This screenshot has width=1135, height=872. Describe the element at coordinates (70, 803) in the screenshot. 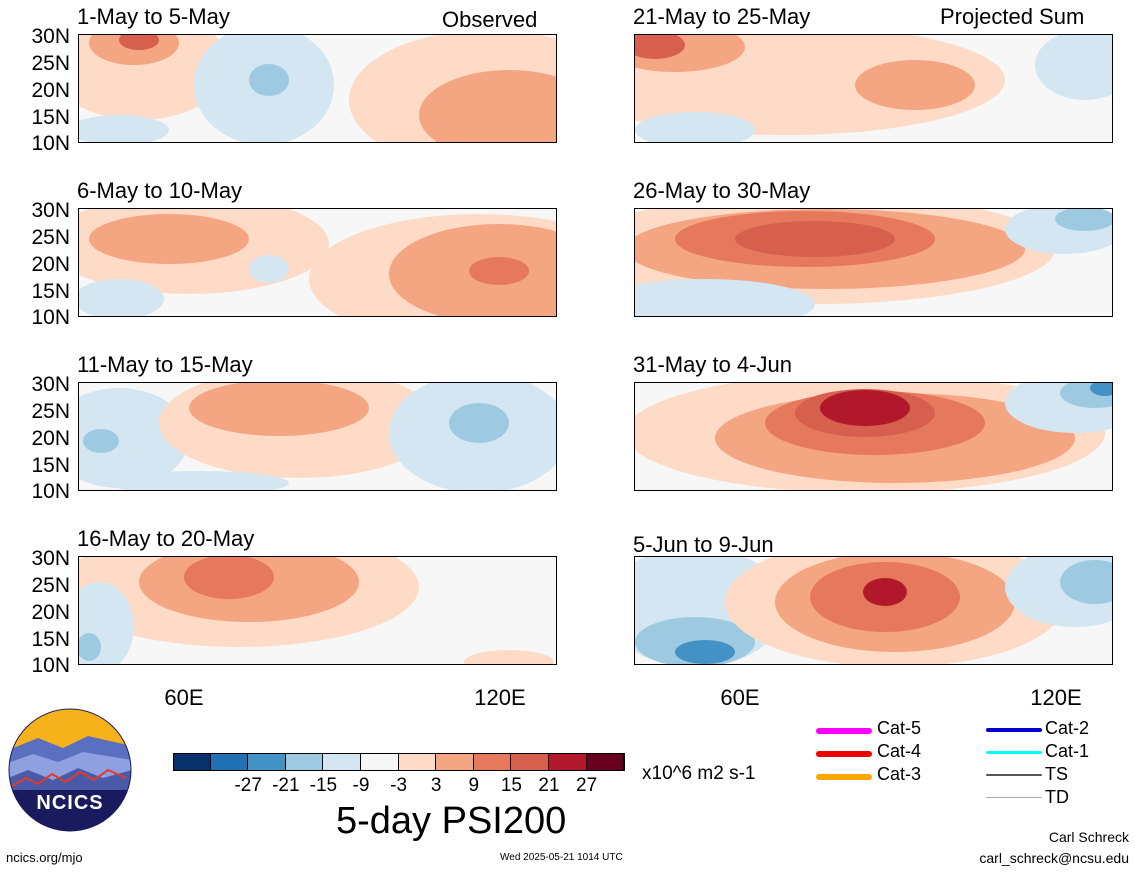

I see `logo-text: NCICS` at that location.